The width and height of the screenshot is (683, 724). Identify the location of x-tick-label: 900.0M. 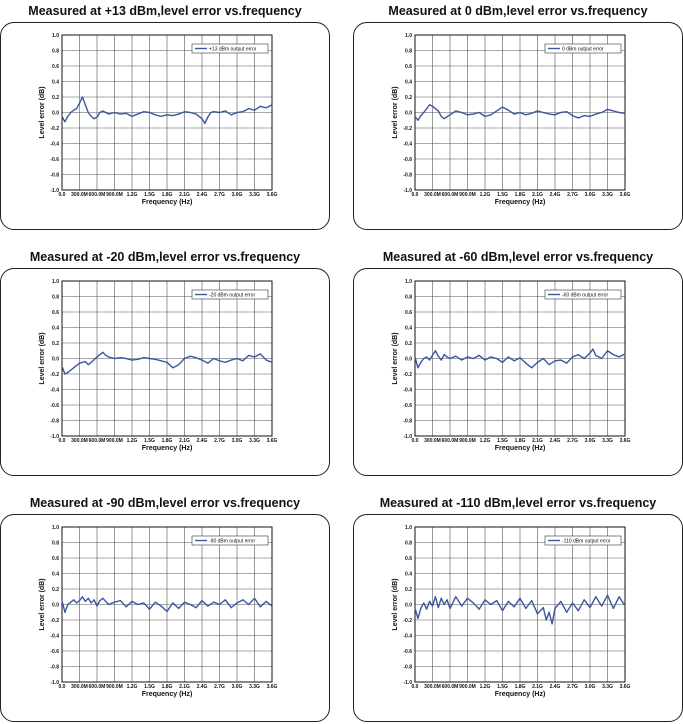
(114, 441).